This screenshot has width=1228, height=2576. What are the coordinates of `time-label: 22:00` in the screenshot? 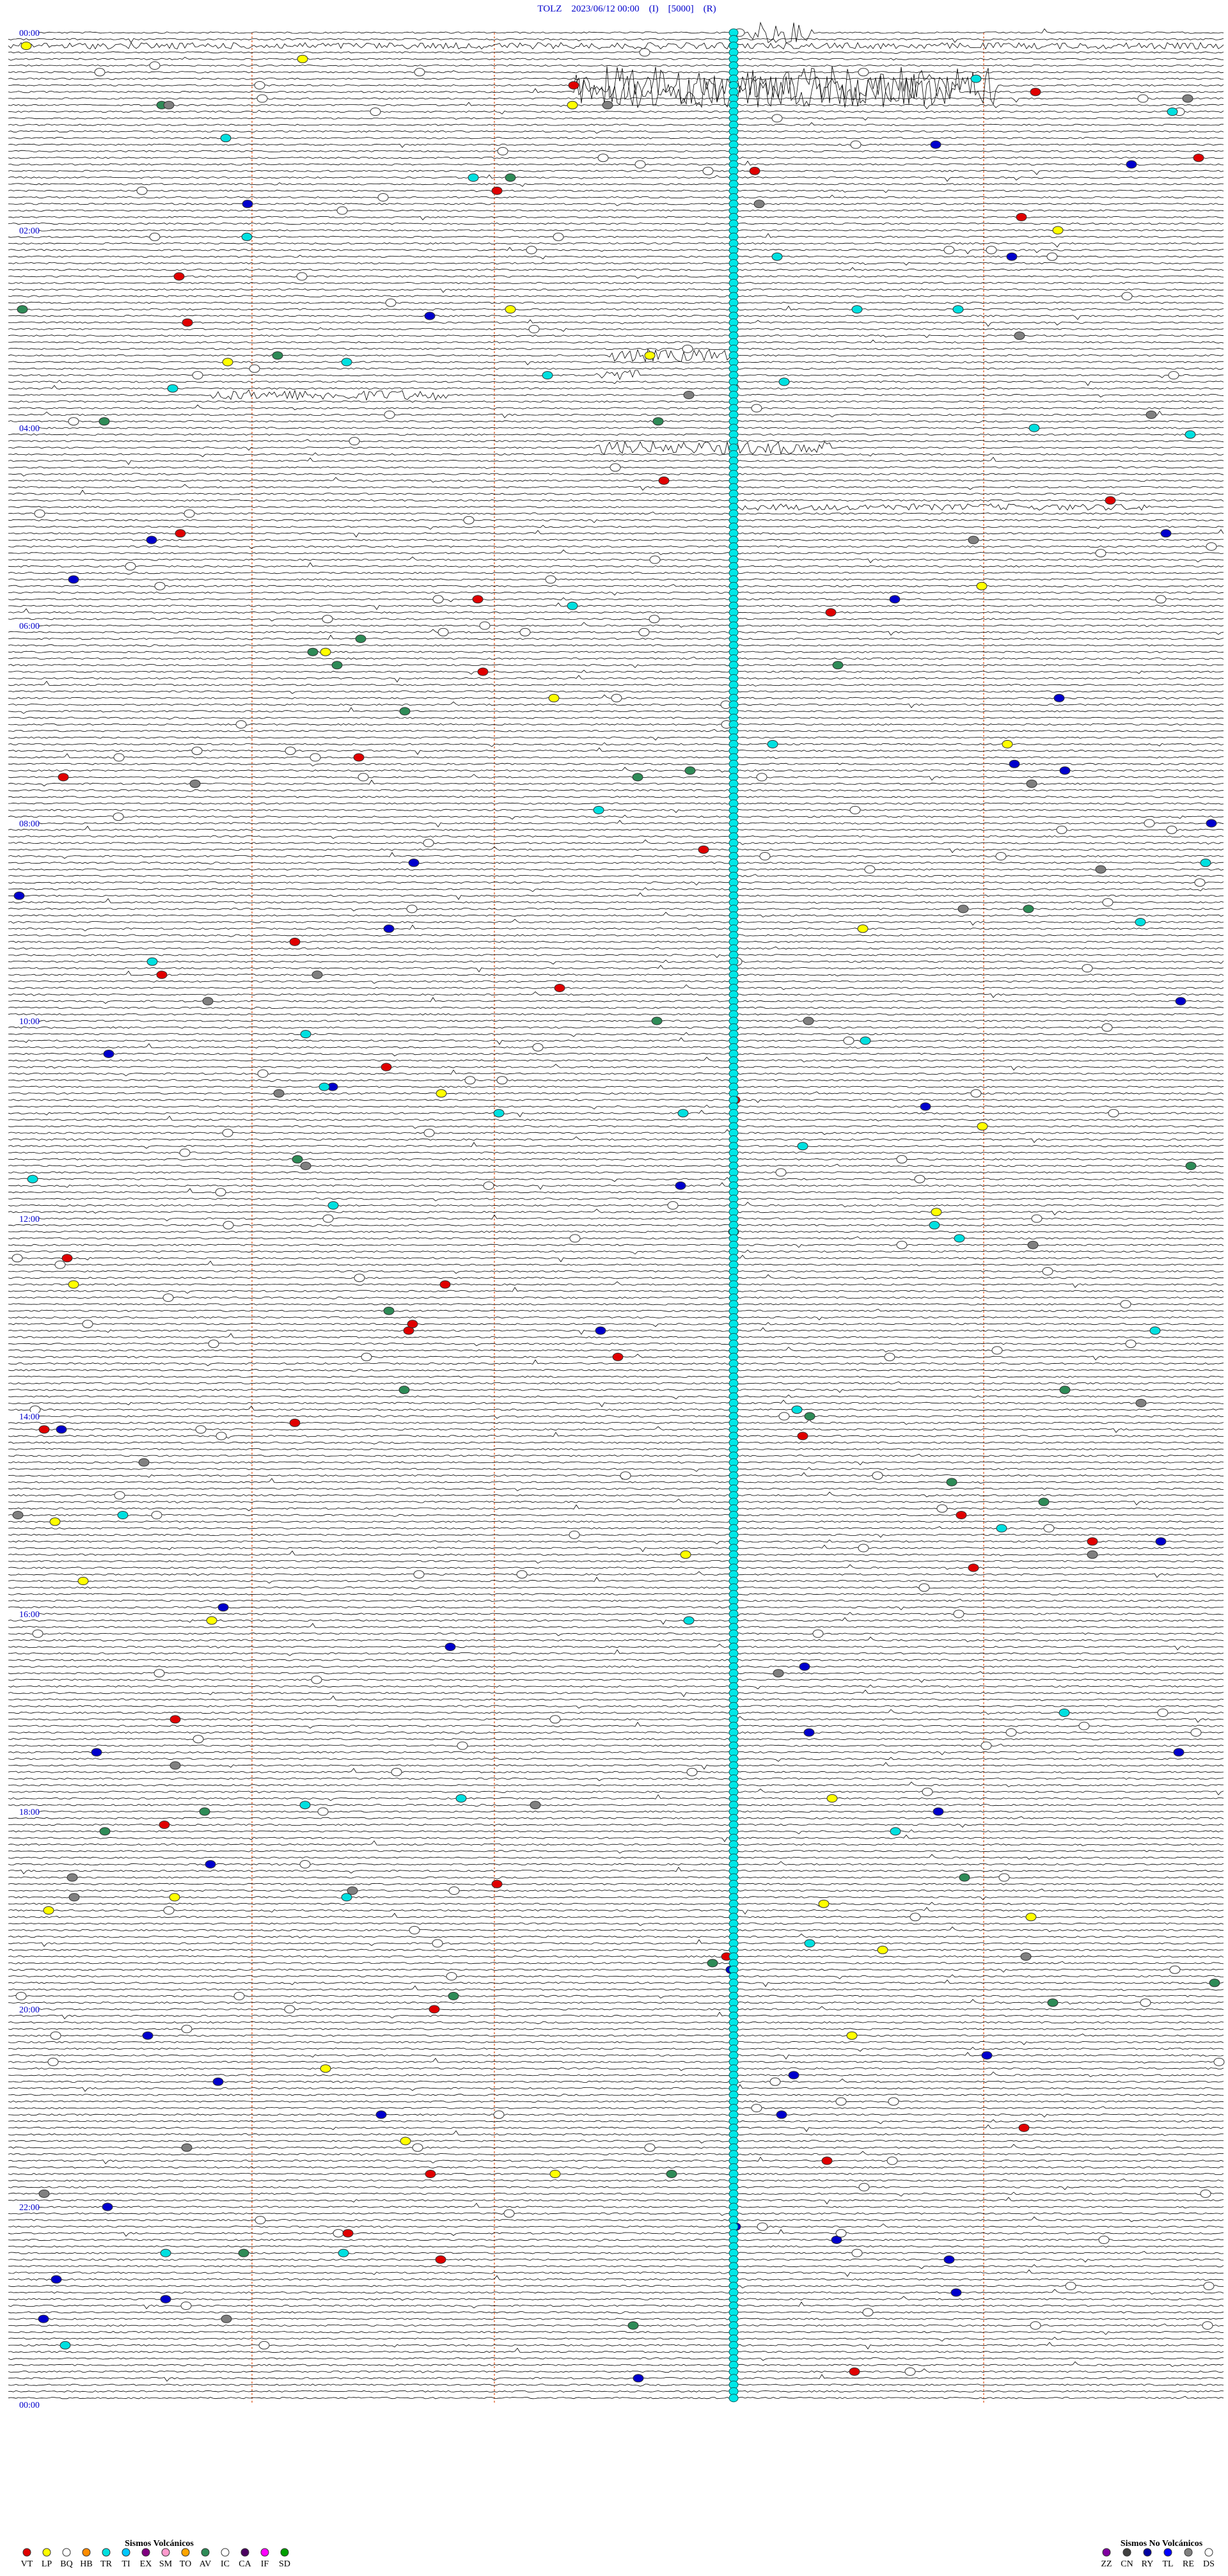 It's located at (29, 2208).